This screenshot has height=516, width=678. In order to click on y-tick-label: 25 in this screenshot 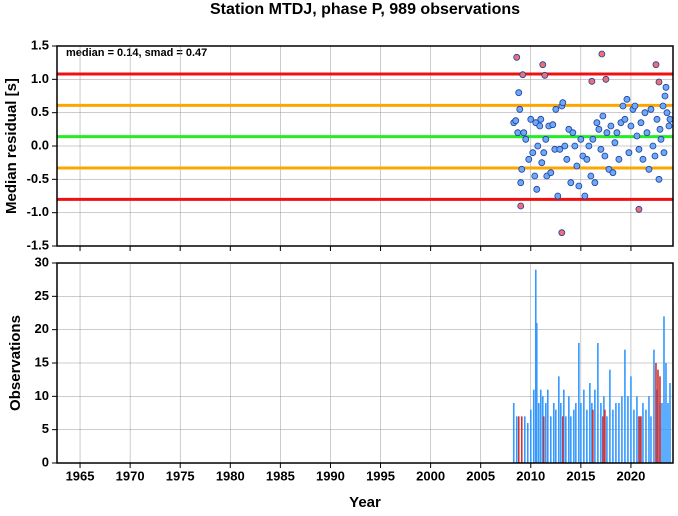, I will do `click(42, 295)`.